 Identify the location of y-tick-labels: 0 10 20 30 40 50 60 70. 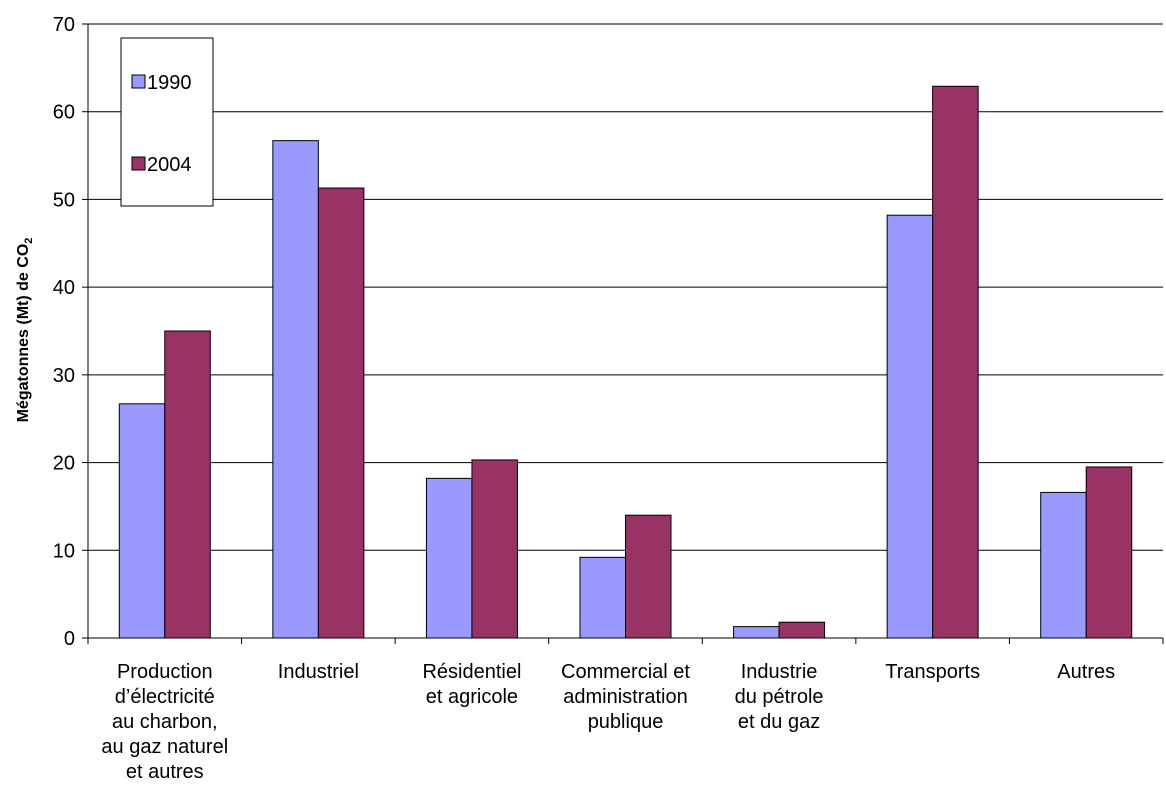
(64, 332).